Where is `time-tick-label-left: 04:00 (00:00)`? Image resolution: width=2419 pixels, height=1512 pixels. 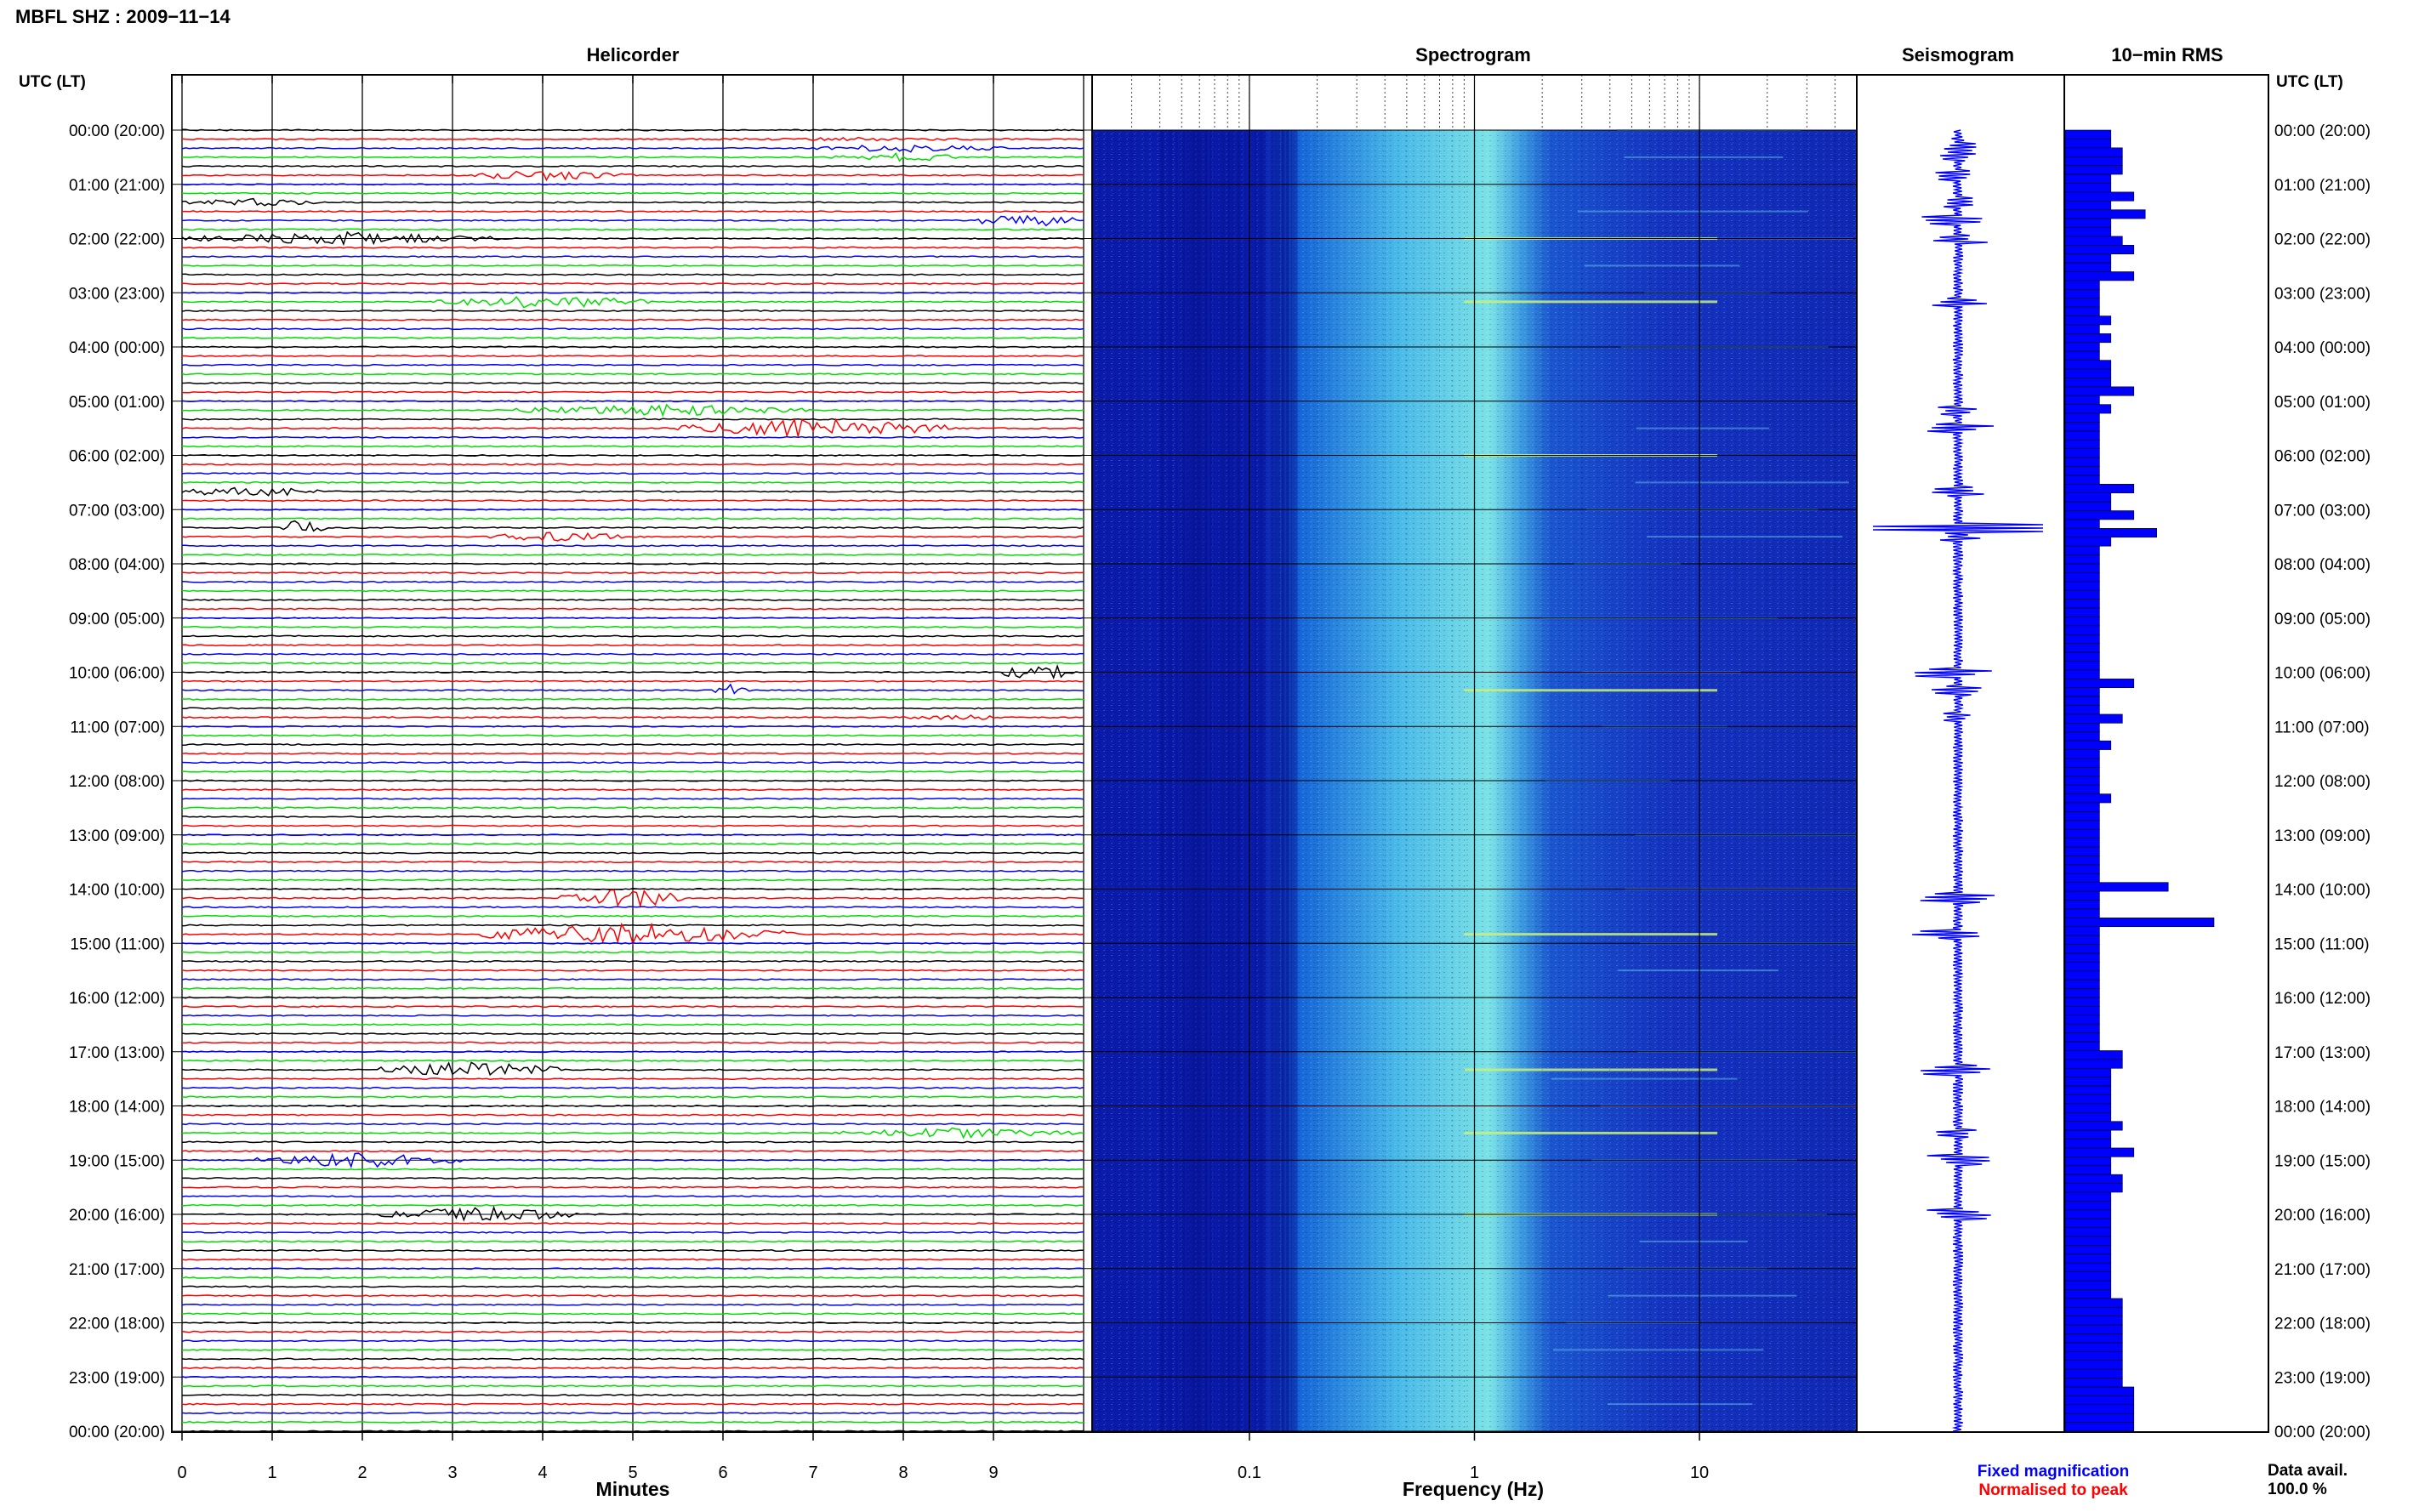 time-tick-label-left: 04:00 (00:00) is located at coordinates (117, 348).